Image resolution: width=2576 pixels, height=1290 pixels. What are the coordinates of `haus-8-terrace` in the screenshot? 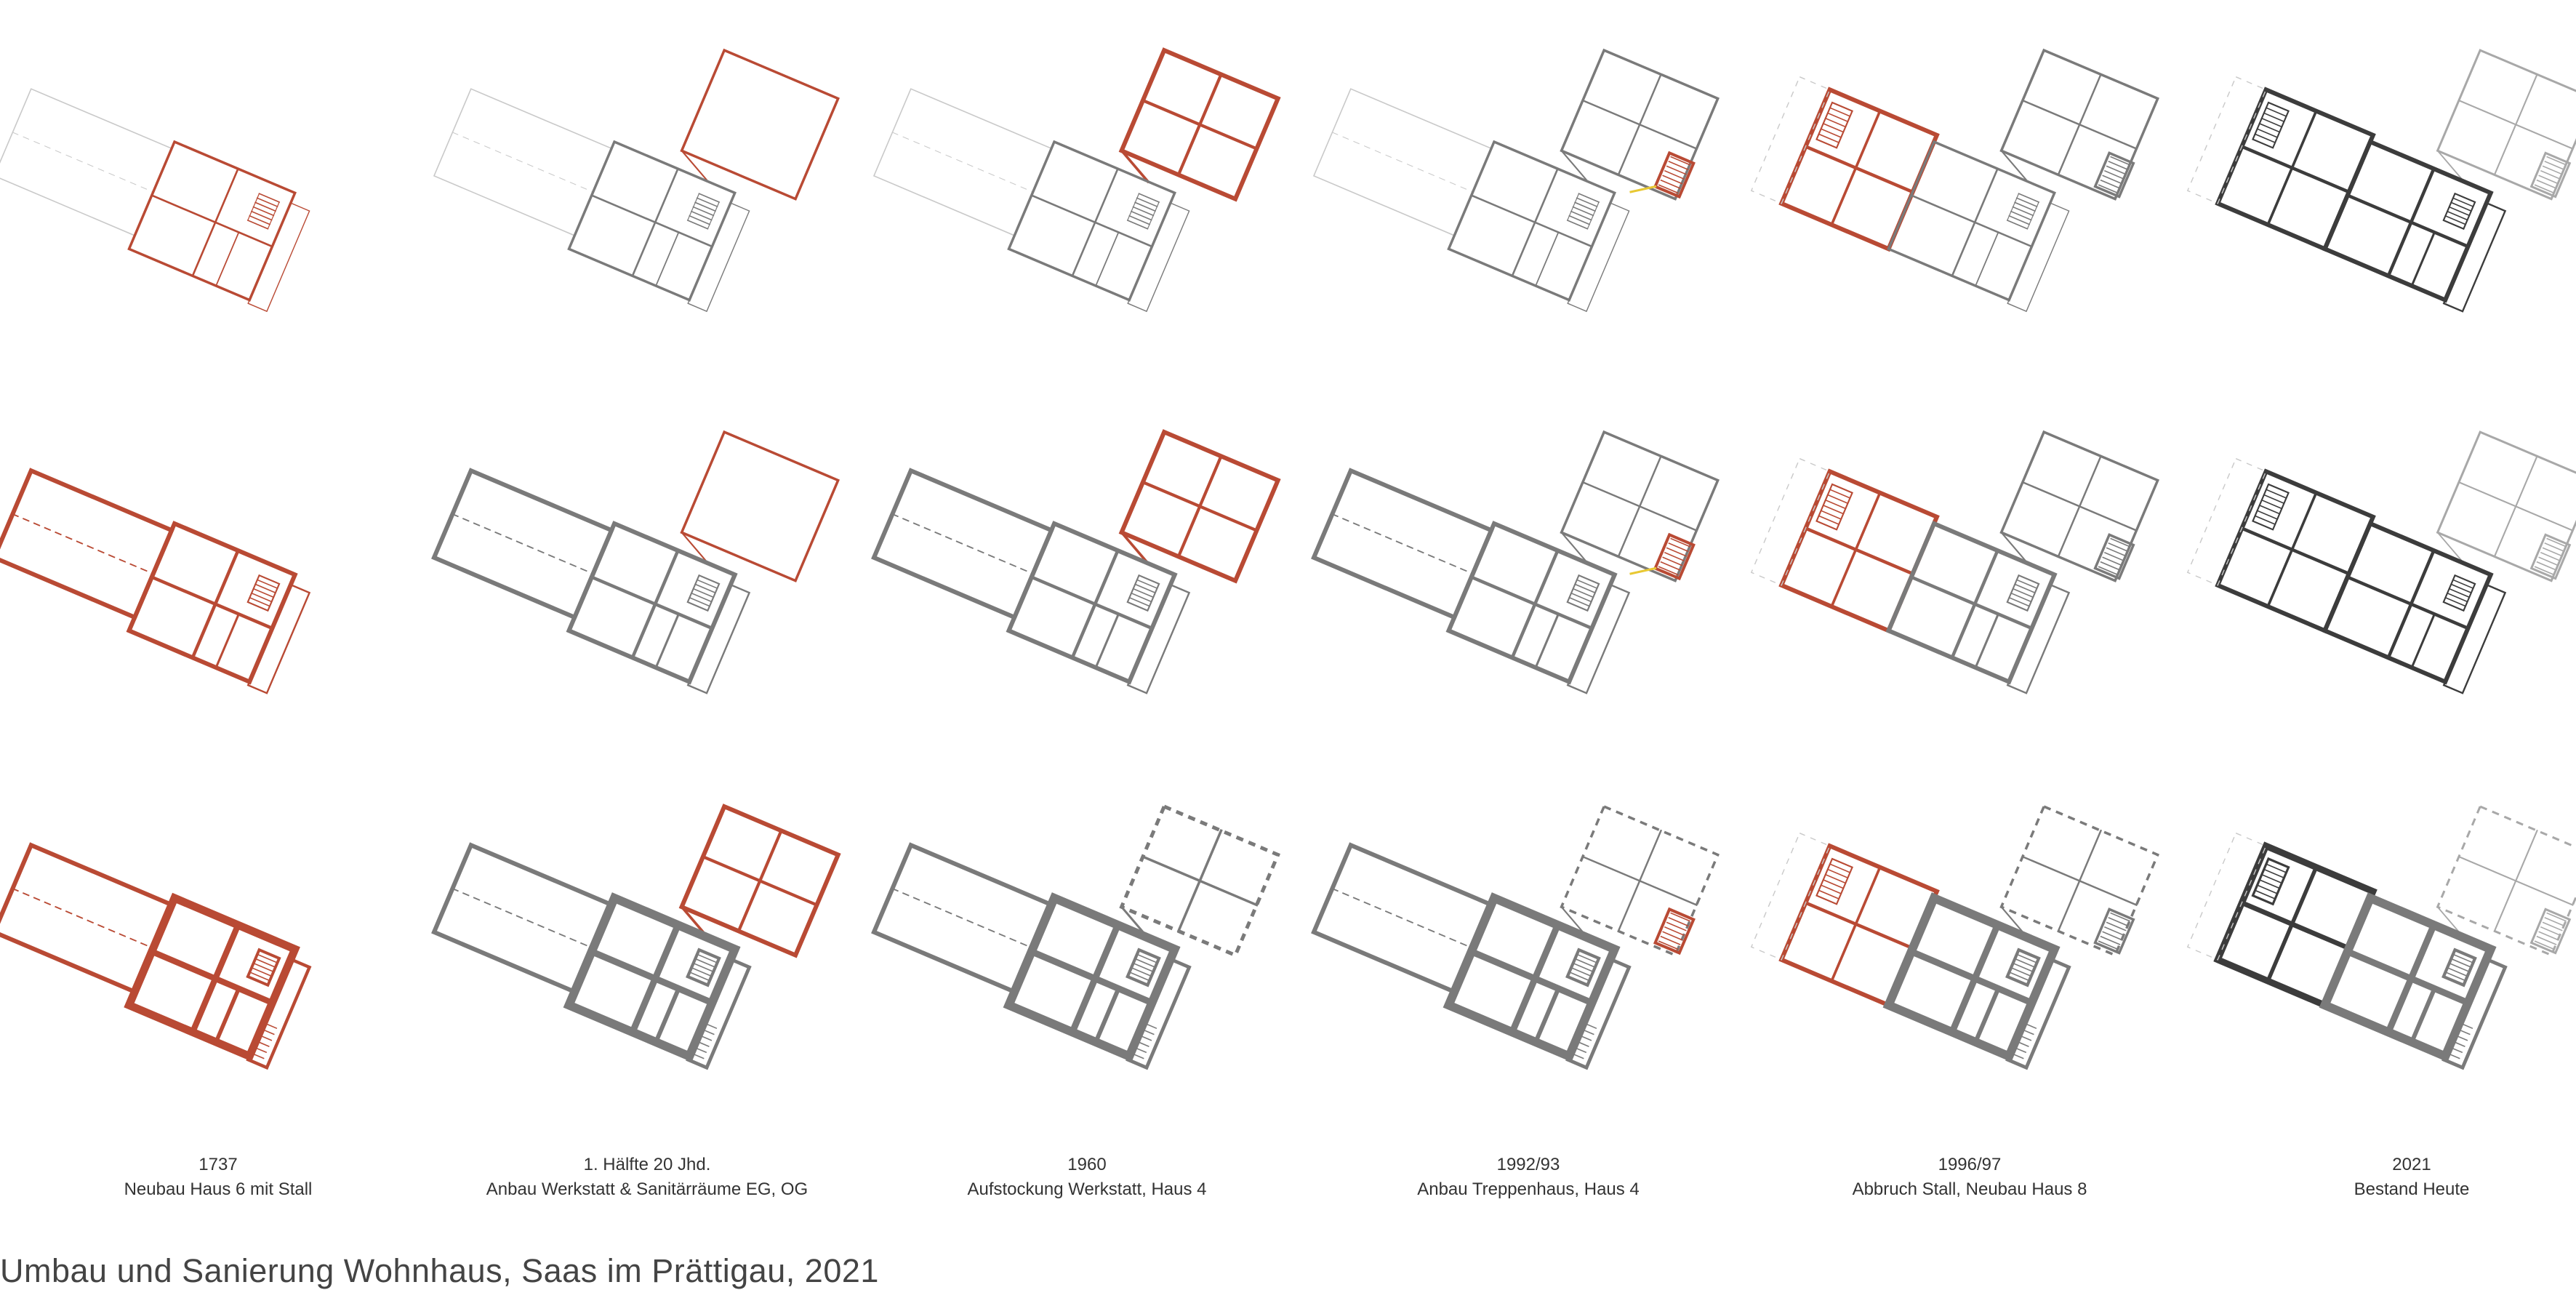 It's located at (1790, 140).